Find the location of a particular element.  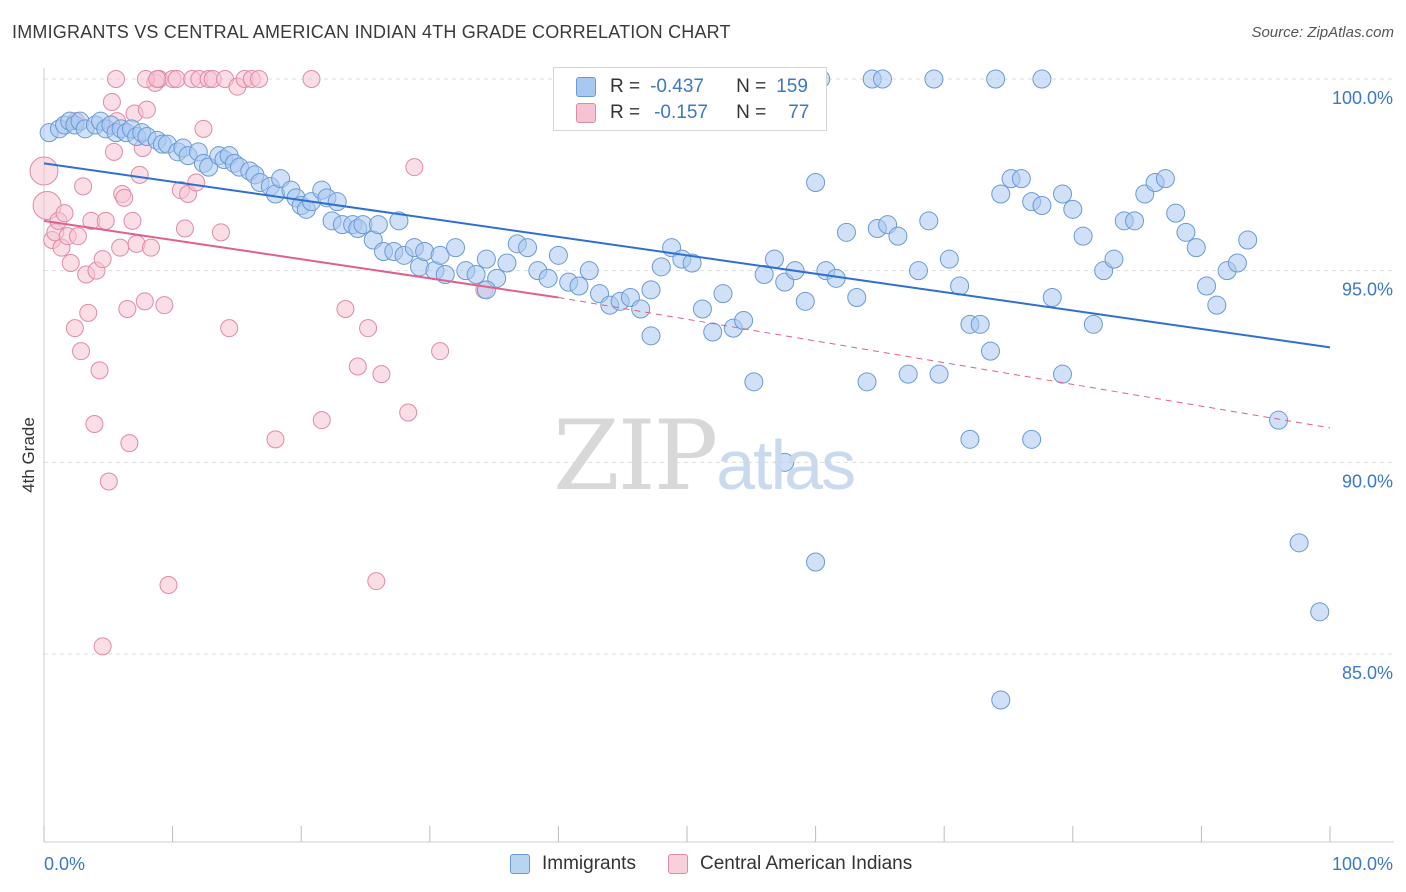

x-tick-label-min: 0.0% is located at coordinates (64, 864).